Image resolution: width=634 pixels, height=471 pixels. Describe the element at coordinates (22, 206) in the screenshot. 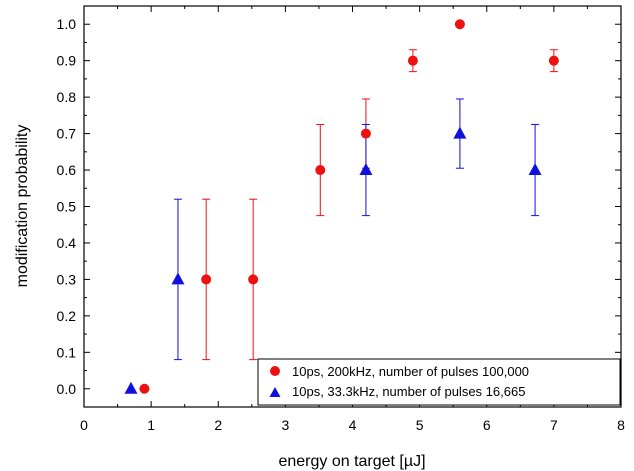

I see `y-axis-title: modification probability` at that location.